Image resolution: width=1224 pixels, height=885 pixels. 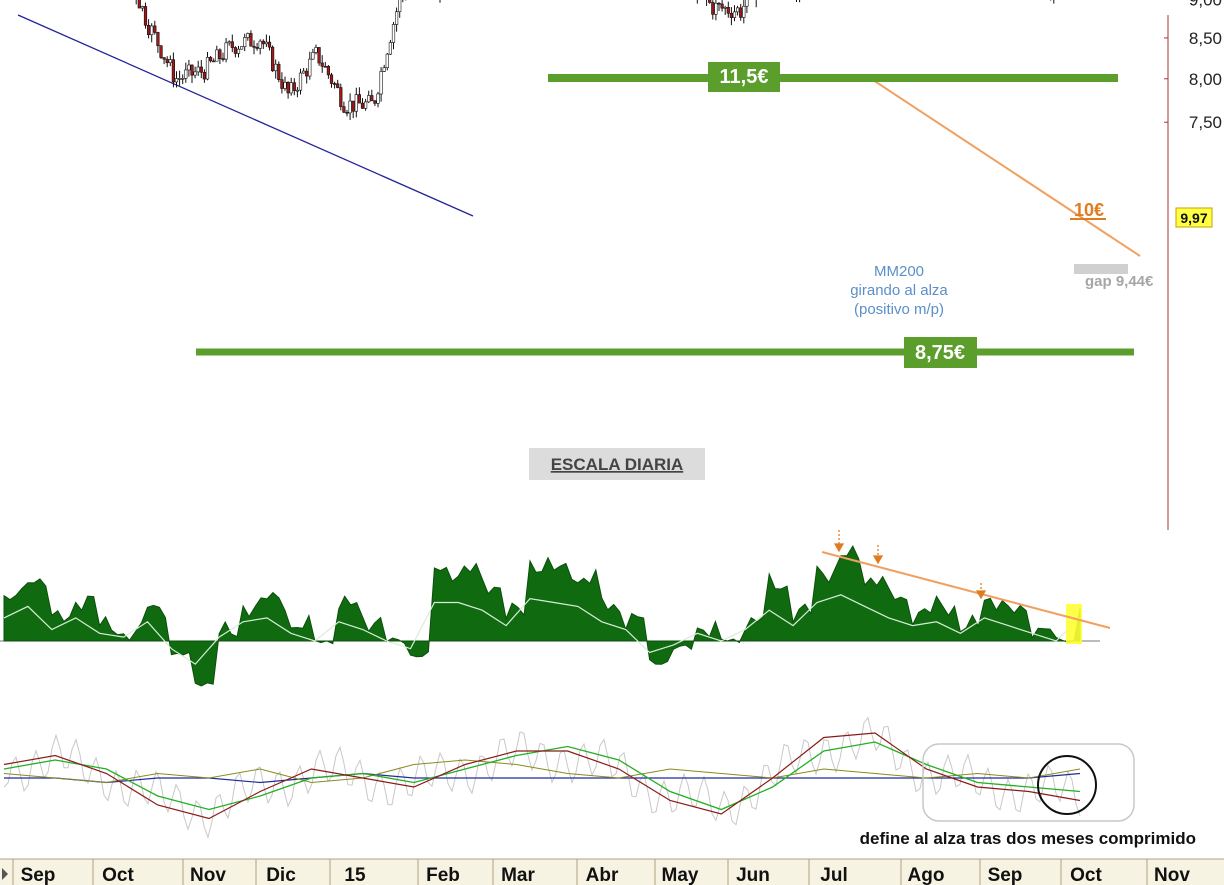 I want to click on gap-label: gap 9,44€, so click(x=1119, y=281).